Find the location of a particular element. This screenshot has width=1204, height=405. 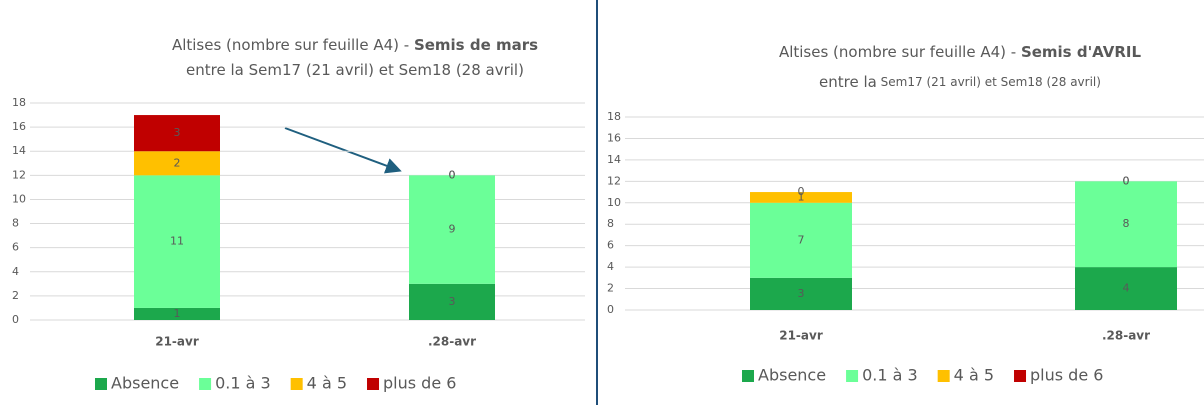

data-label: 7 is located at coordinates (801, 239).